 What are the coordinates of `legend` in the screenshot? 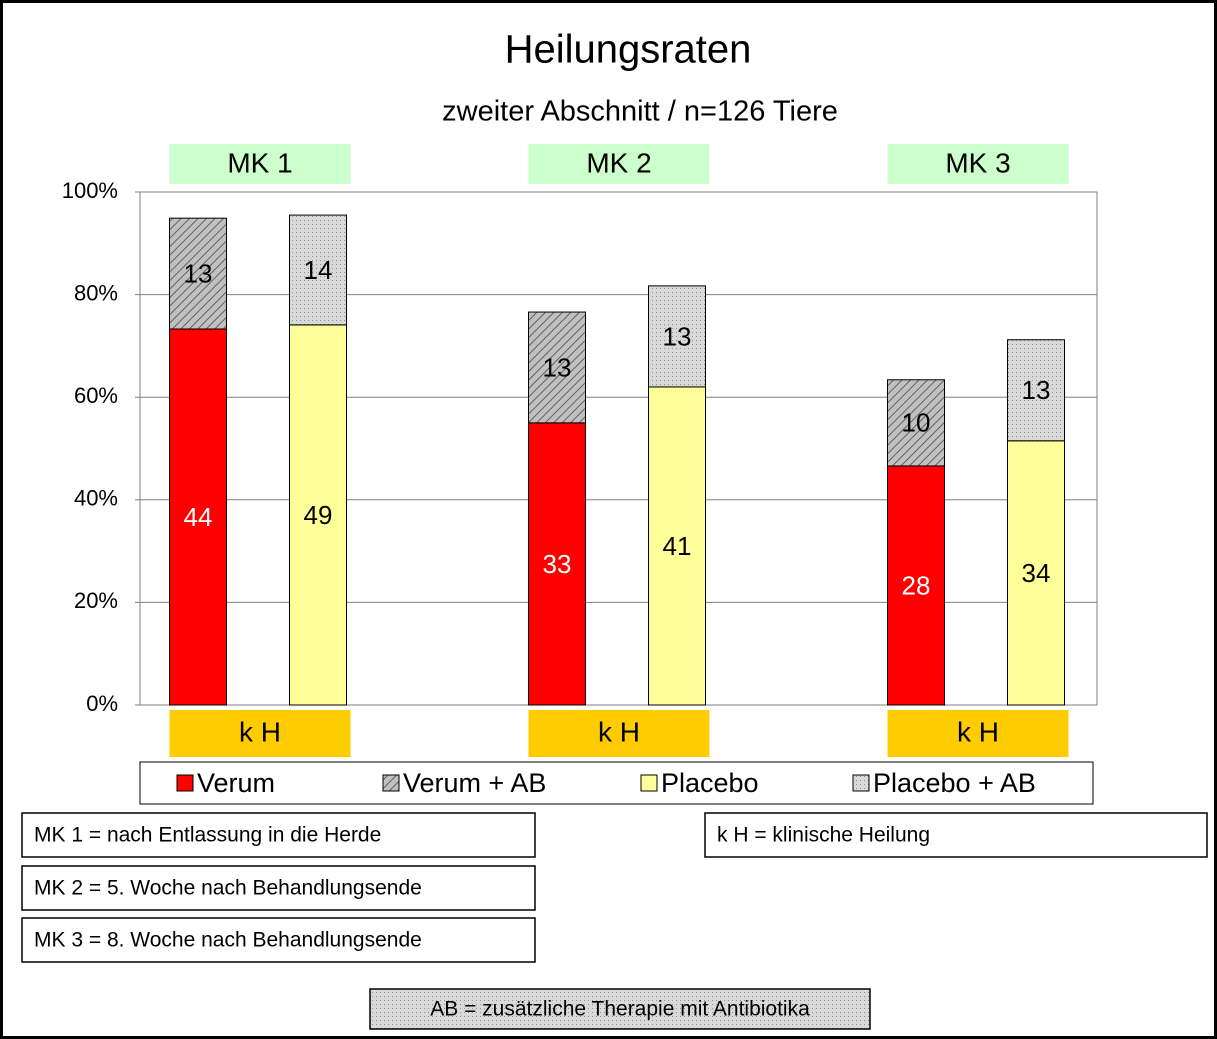 It's located at (616, 783).